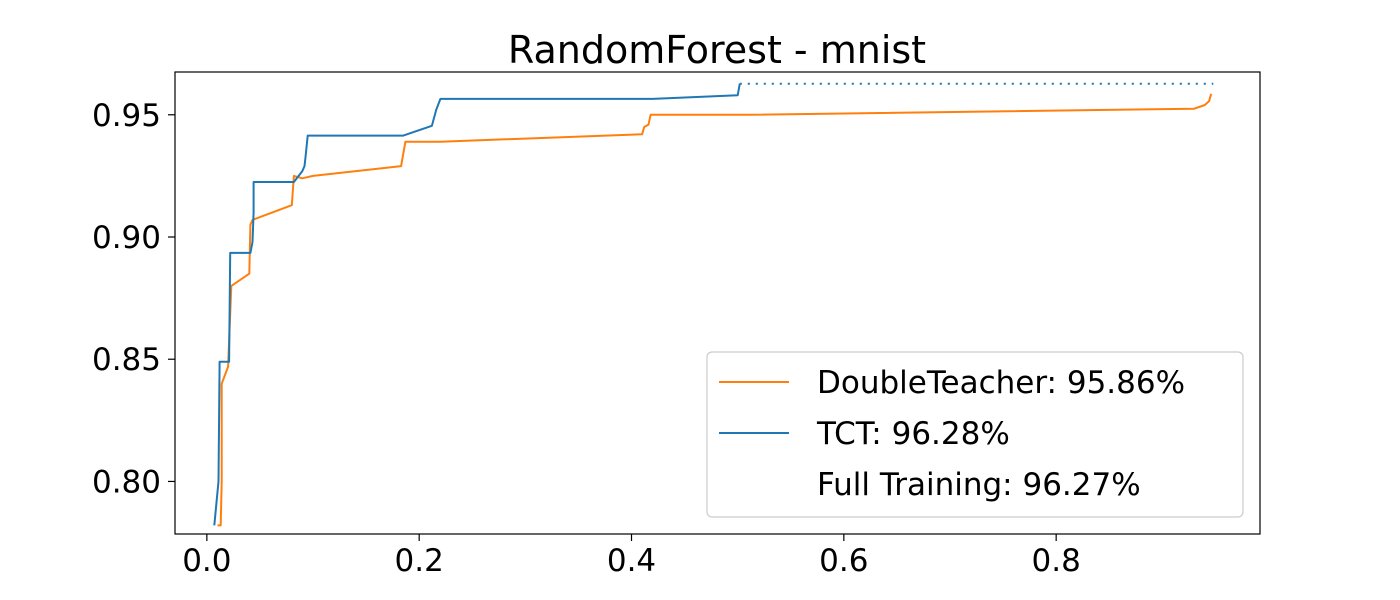 The image size is (1400, 600). I want to click on chart-title: RandomForest - mnist, so click(717, 50).